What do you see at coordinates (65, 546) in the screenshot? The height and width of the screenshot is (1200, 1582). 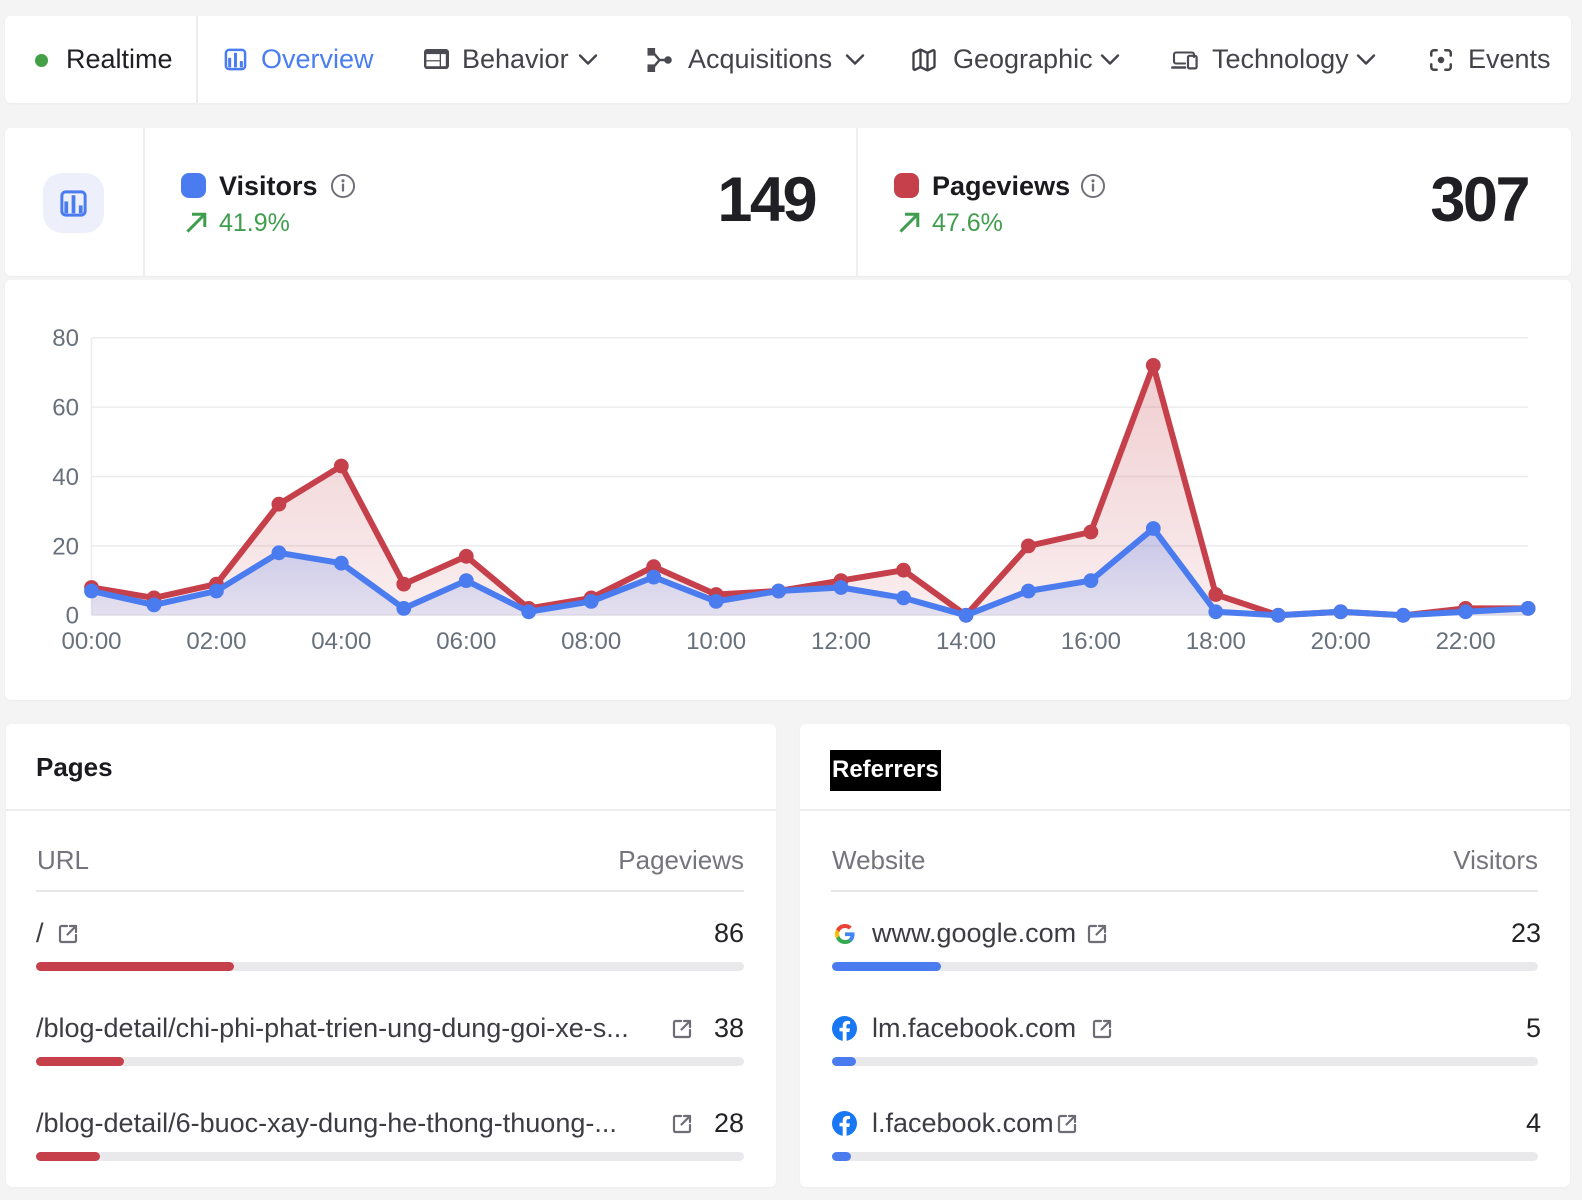 I see `svg-text: 20` at bounding box center [65, 546].